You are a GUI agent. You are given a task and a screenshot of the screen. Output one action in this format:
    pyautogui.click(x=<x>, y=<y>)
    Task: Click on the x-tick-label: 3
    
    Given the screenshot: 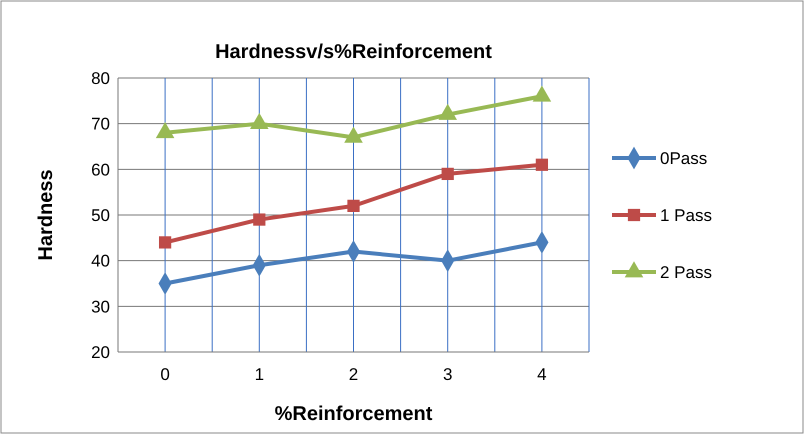 What is the action you would take?
    pyautogui.click(x=447, y=374)
    